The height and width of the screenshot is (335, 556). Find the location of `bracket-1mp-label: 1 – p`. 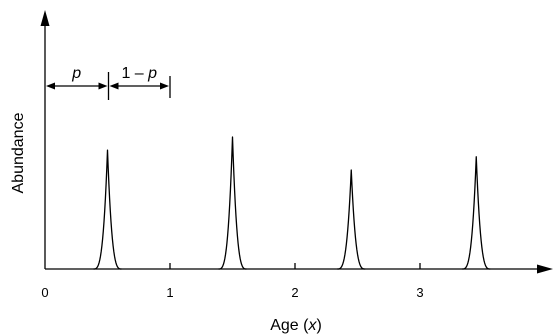

bracket-1mp-label: 1 – p is located at coordinates (139, 73).